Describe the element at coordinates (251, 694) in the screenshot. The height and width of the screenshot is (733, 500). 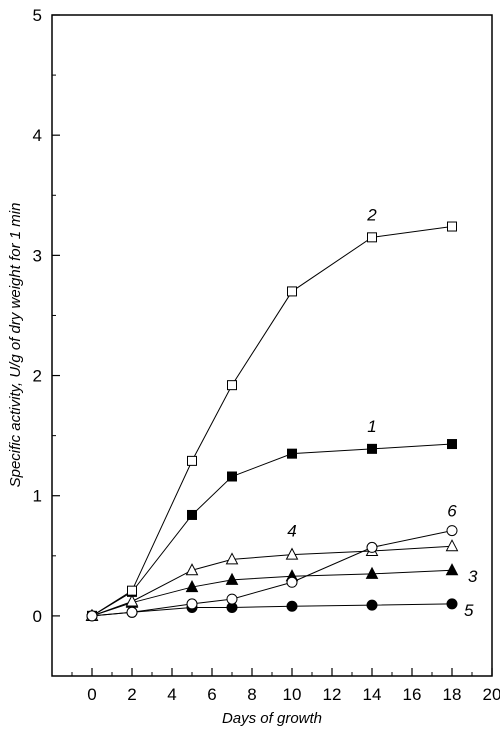
I see `x-tick-label: 8` at that location.